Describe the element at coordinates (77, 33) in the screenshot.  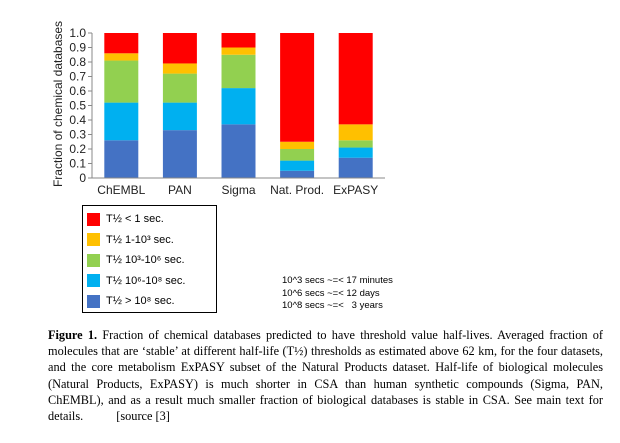
I see `y-tick-label: 1.0` at that location.